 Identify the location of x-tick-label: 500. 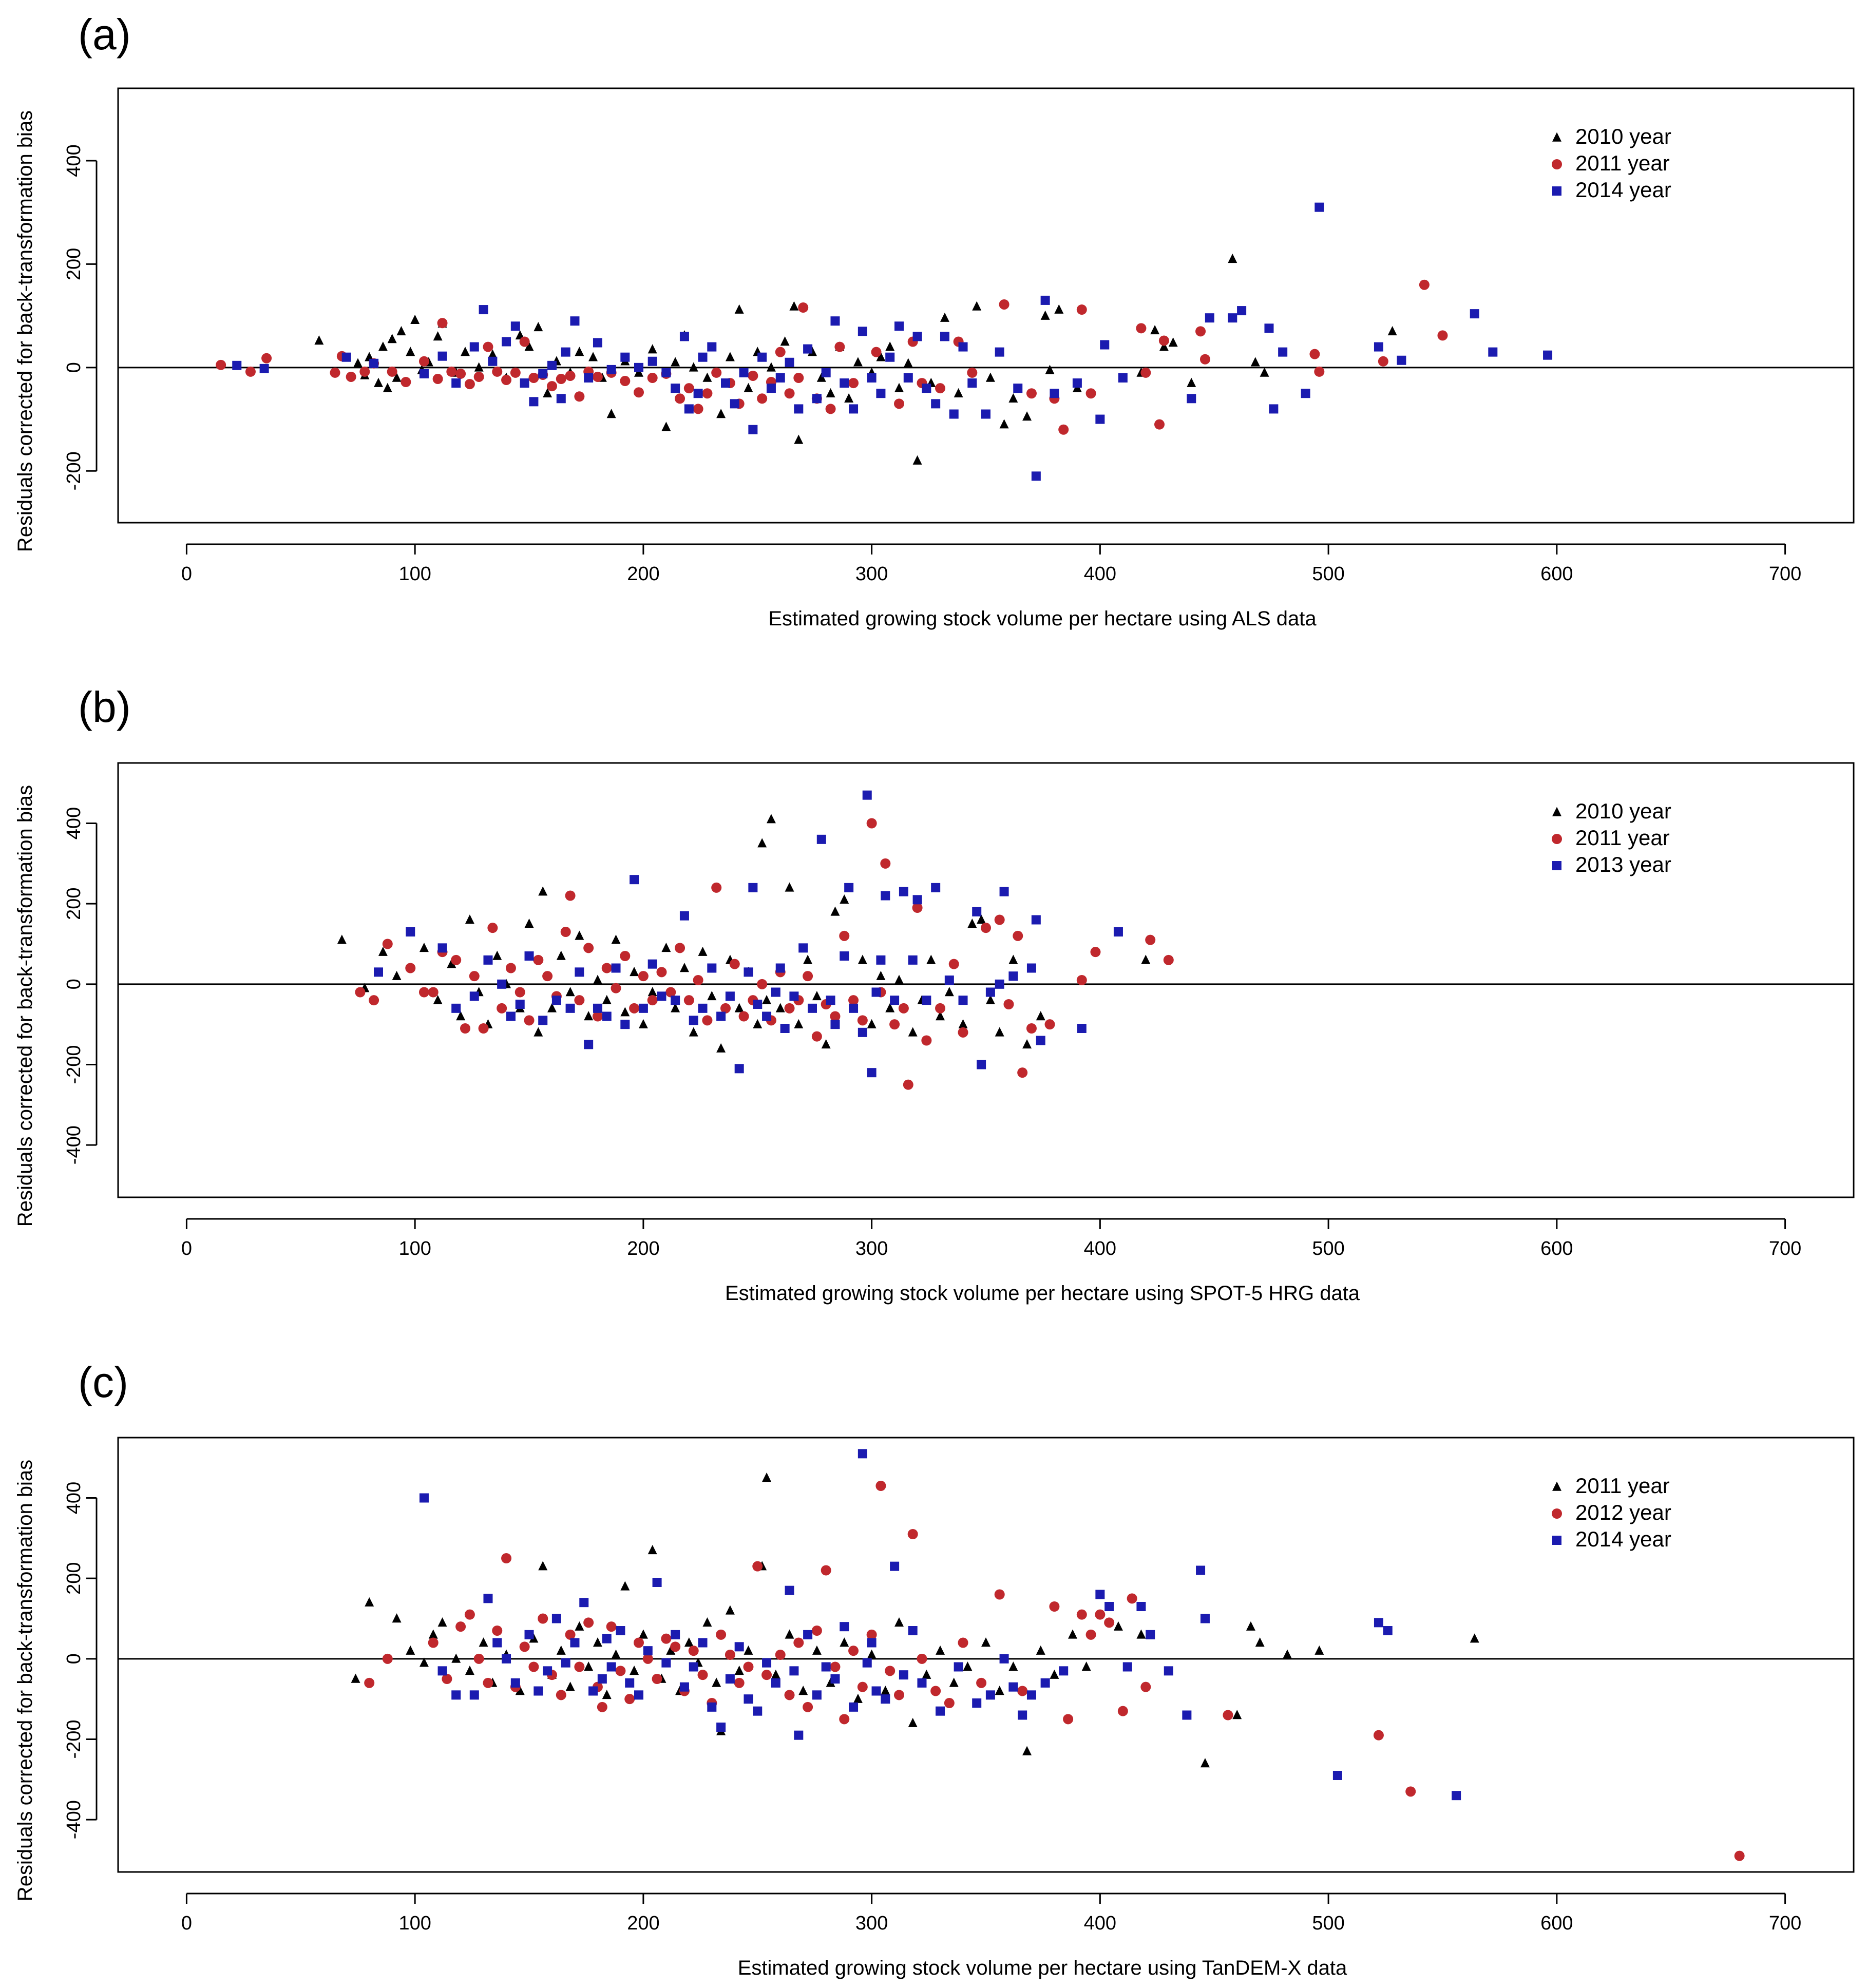
(1328, 1924).